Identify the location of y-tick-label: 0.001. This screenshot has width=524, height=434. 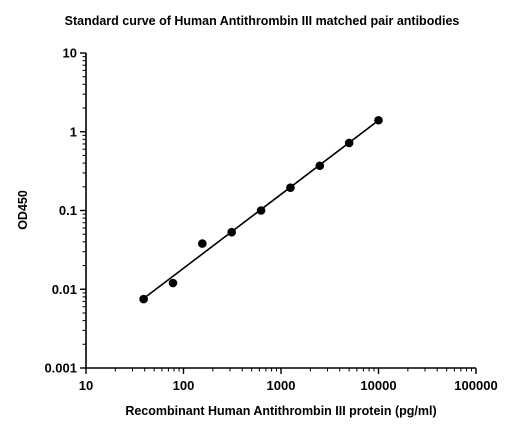
(60, 368).